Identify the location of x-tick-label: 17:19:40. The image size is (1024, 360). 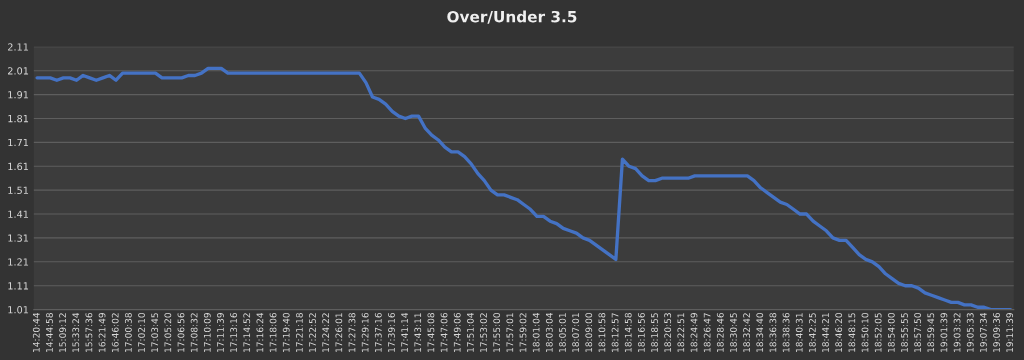
(286, 332).